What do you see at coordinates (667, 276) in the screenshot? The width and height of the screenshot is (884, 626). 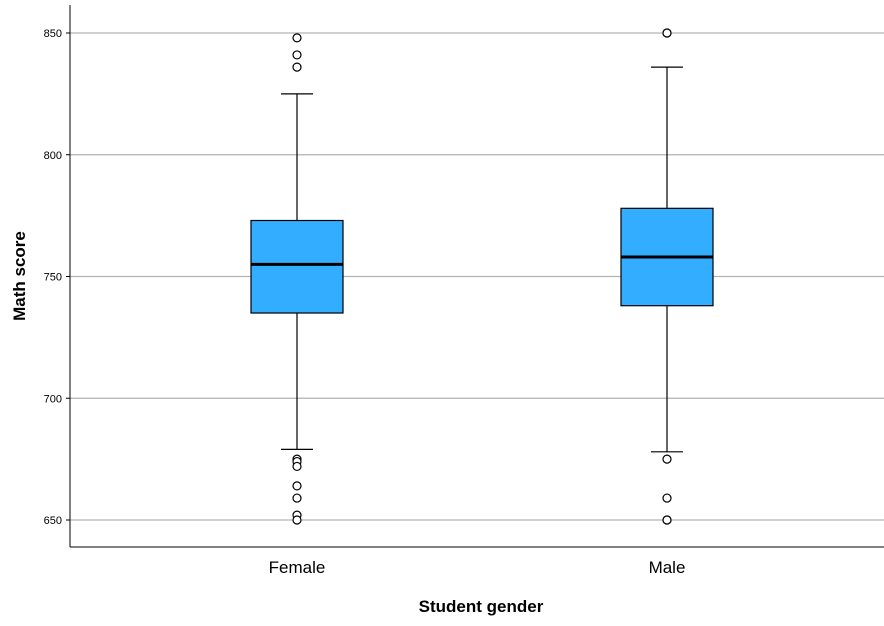 I see `box-male` at bounding box center [667, 276].